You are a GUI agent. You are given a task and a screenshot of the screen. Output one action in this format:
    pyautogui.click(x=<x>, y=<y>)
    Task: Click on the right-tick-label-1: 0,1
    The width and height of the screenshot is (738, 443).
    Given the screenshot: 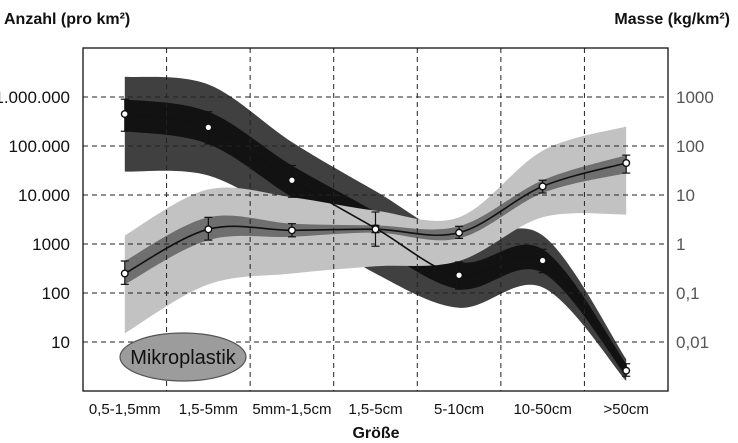 What is the action you would take?
    pyautogui.click(x=688, y=293)
    